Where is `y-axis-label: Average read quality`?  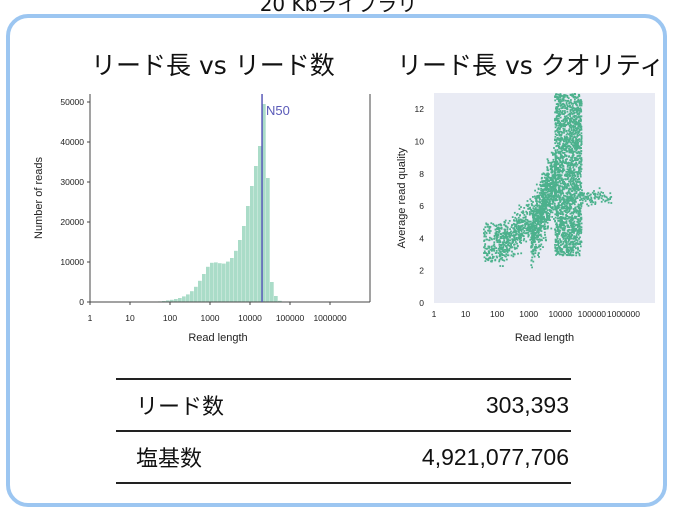
y-axis-label: Average read quality is located at coordinates (402, 197).